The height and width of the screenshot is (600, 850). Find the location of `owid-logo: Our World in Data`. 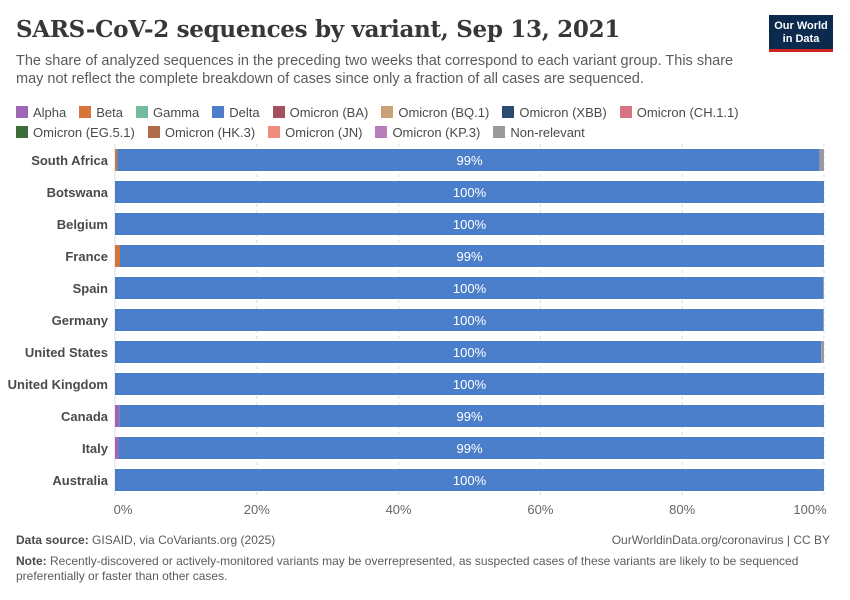

owid-logo: Our World in Data is located at coordinates (801, 33).